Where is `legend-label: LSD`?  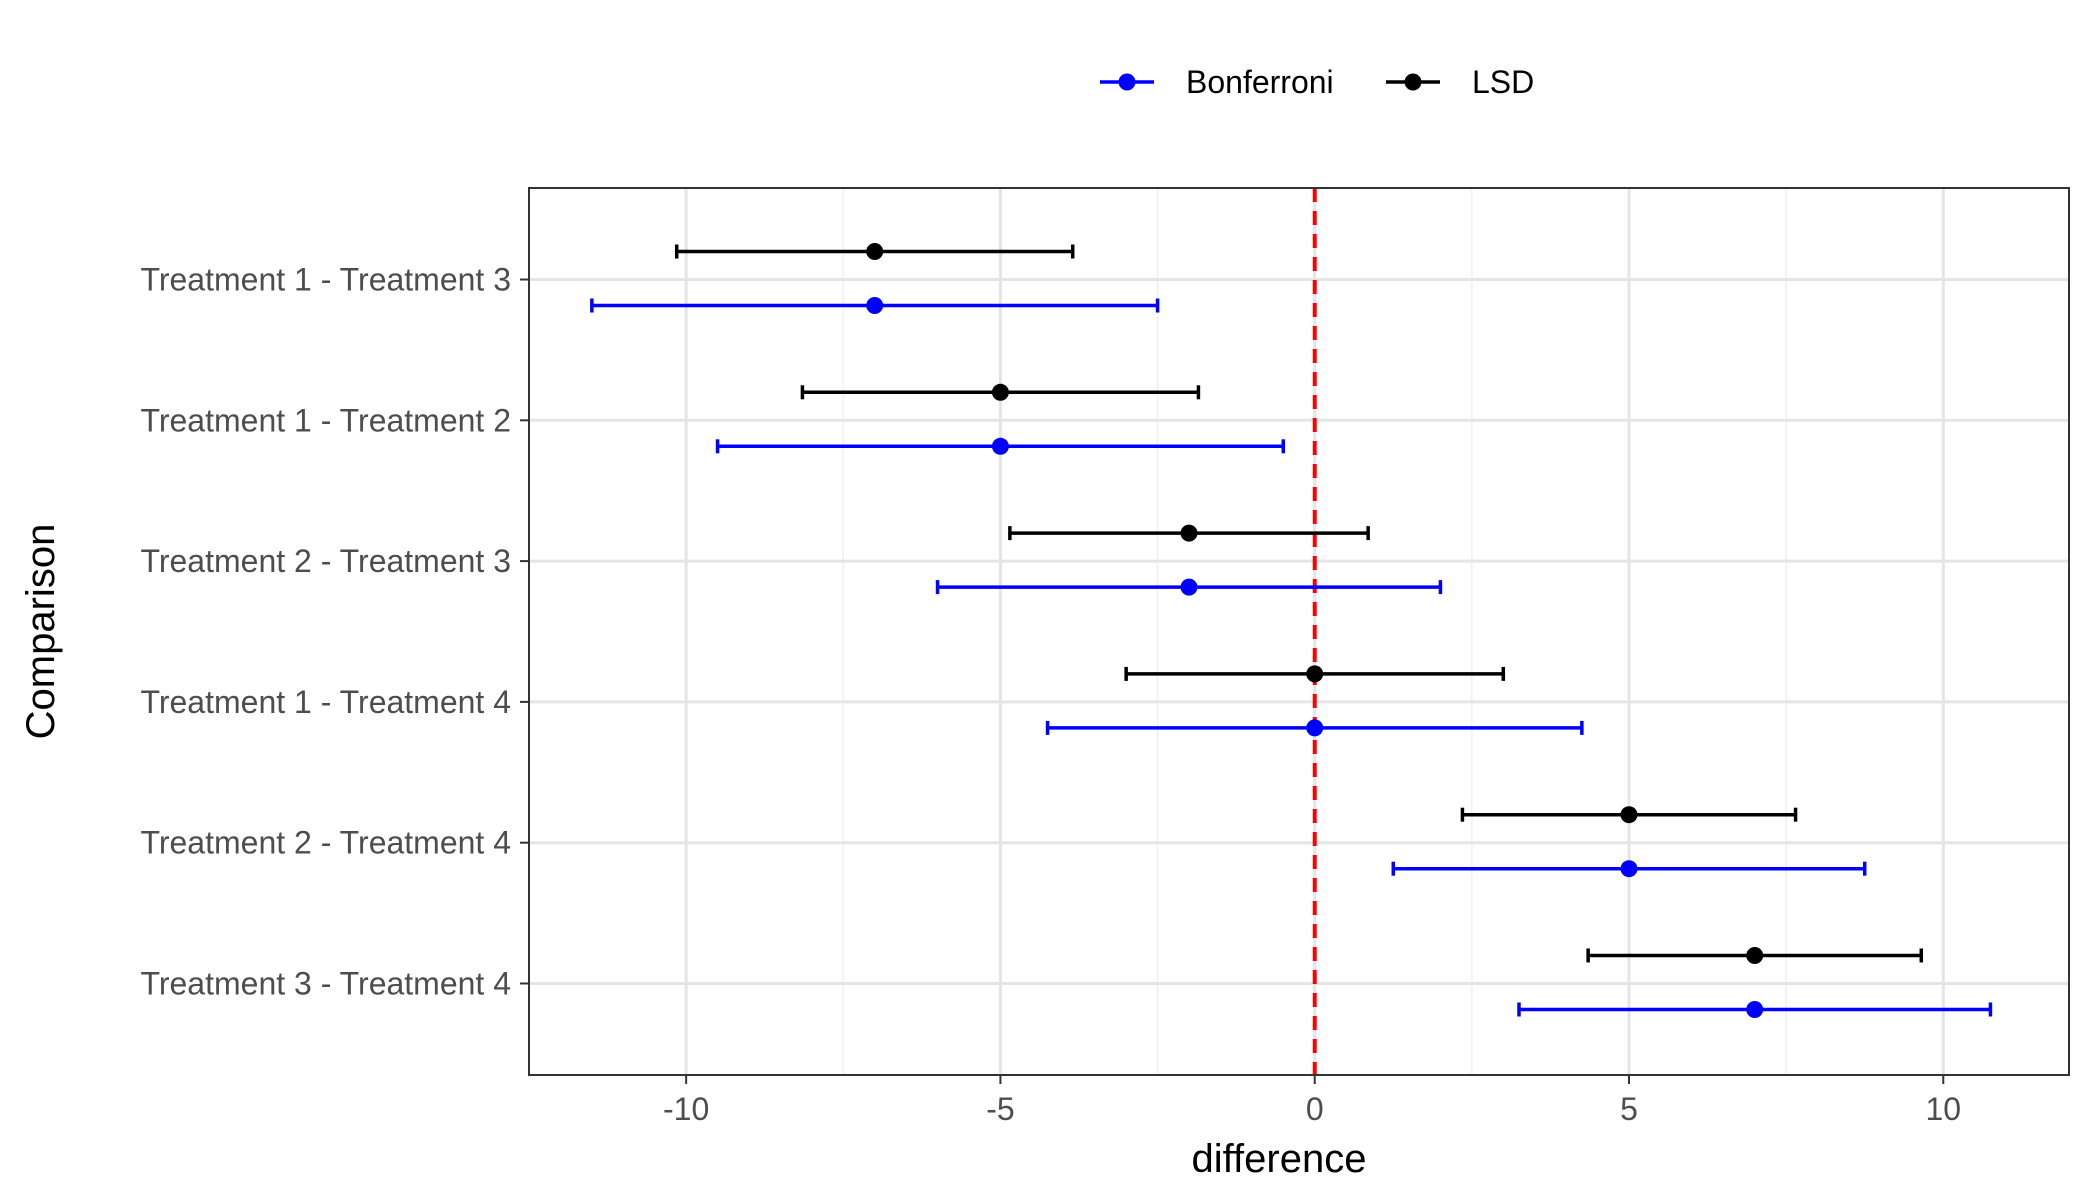
legend-label: LSD is located at coordinates (1503, 82).